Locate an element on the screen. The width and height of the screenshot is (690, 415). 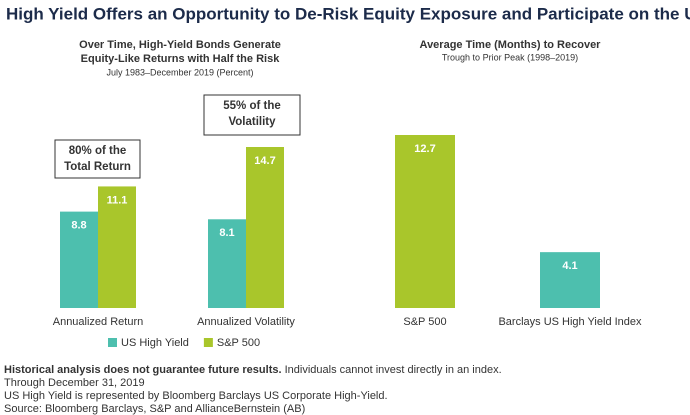
value-label: 11.1 is located at coordinates (117, 200).